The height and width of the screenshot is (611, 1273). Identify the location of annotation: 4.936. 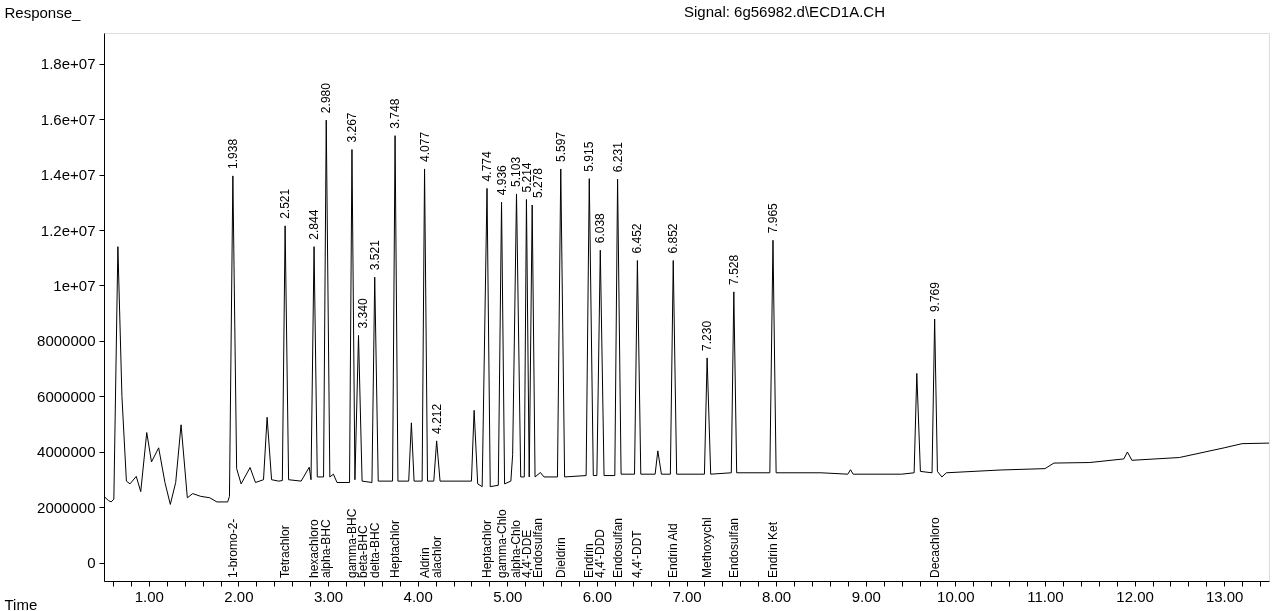
(501, 180).